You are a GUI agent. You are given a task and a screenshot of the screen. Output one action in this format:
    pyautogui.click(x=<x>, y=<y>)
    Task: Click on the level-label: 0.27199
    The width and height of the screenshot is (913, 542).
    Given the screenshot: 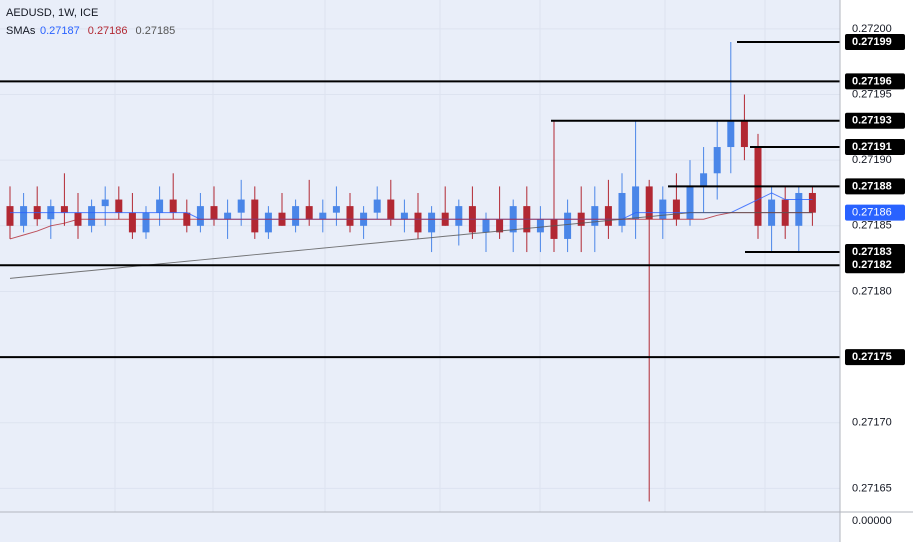 What is the action you would take?
    pyautogui.click(x=872, y=42)
    